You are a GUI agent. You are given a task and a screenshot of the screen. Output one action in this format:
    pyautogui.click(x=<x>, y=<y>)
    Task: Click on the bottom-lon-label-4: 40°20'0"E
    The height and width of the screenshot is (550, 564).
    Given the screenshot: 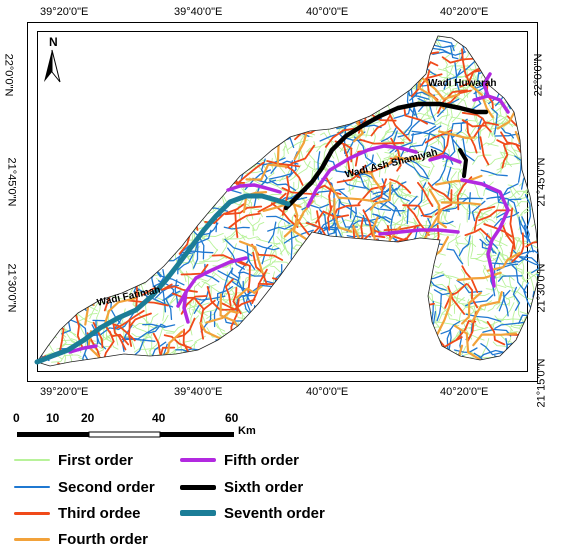 What is the action you would take?
    pyautogui.click(x=464, y=392)
    